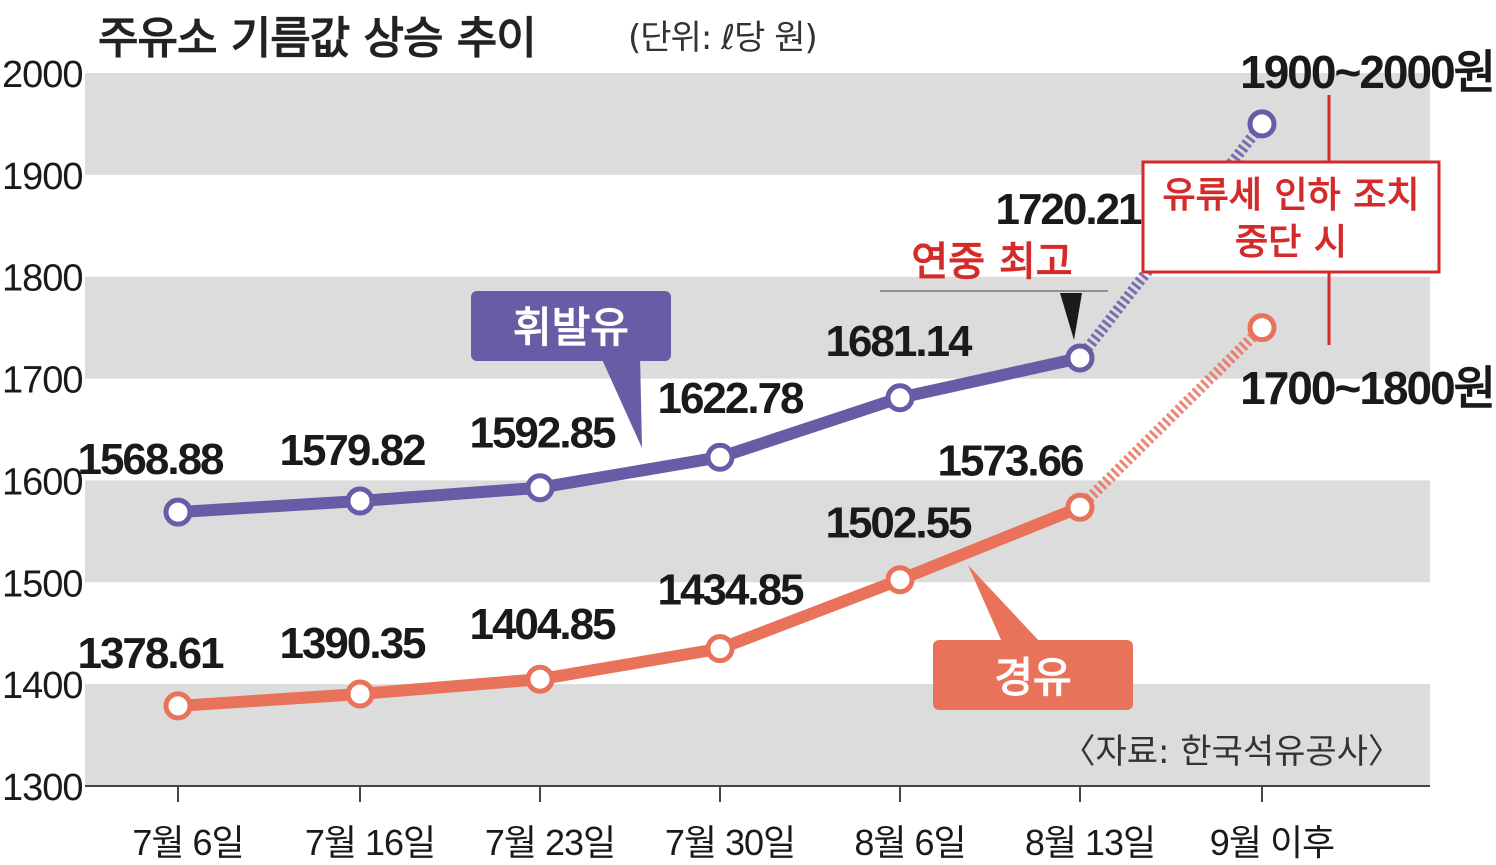 This screenshot has width=1496, height=865. I want to click on x-tick-label: 8월 13일, so click(1090, 842).